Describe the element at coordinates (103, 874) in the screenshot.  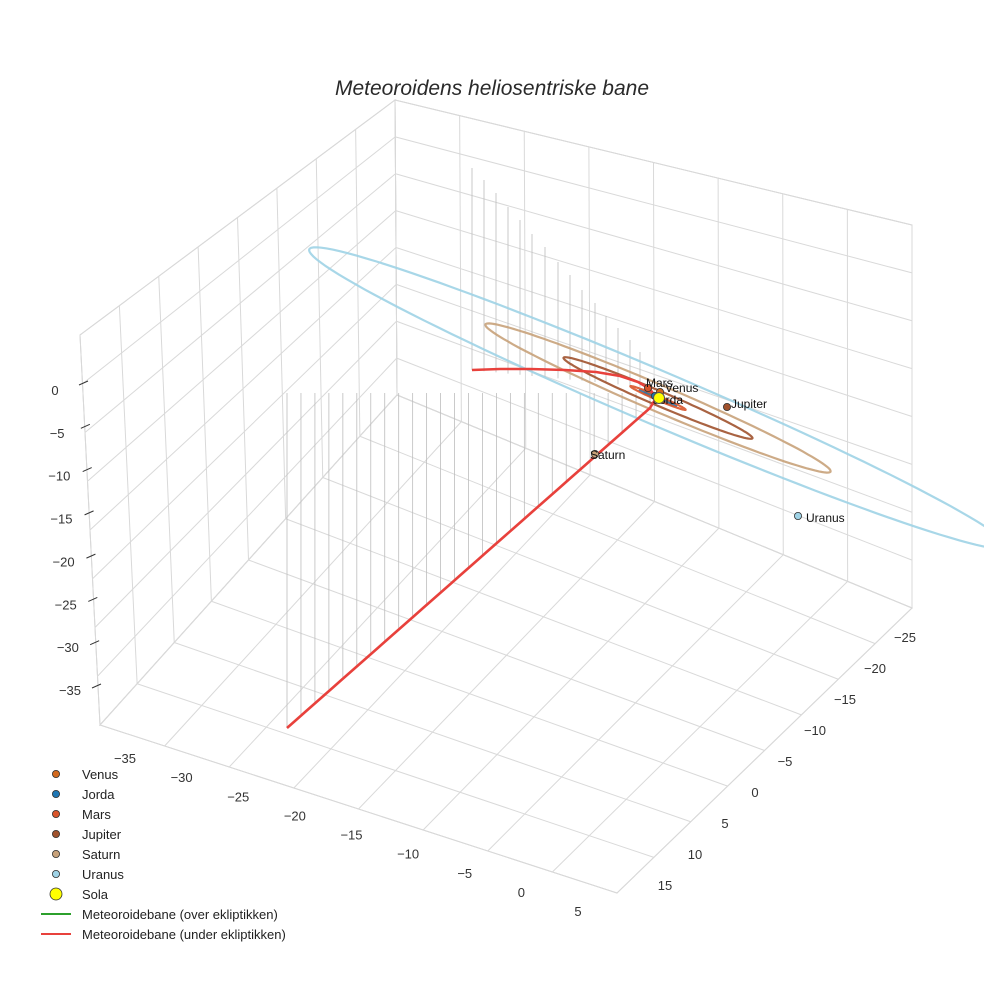
I see `legend-label: Uranus` at that location.